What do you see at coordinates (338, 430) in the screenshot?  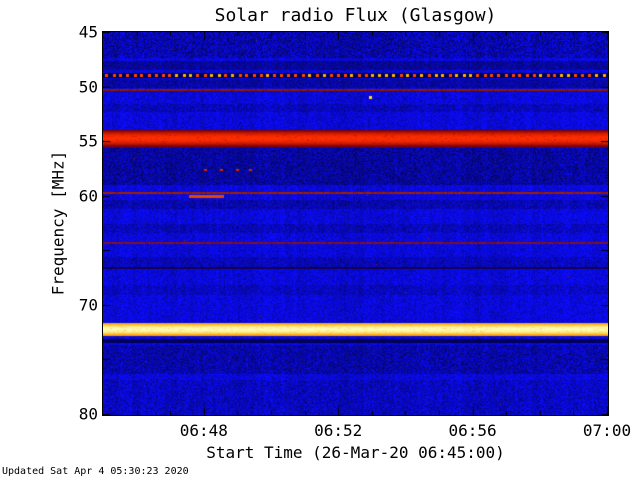 I see `x-tick-label: 06:52` at bounding box center [338, 430].